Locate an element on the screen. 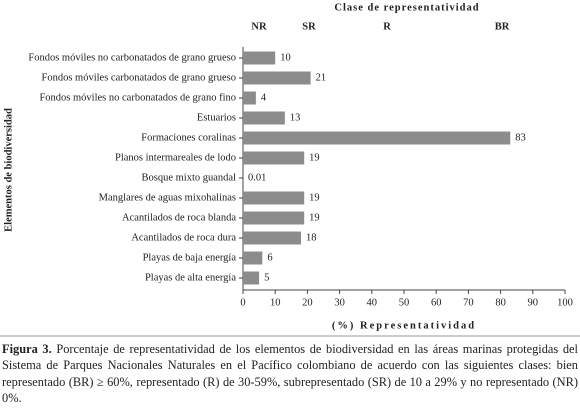  class-label: SR is located at coordinates (309, 26).